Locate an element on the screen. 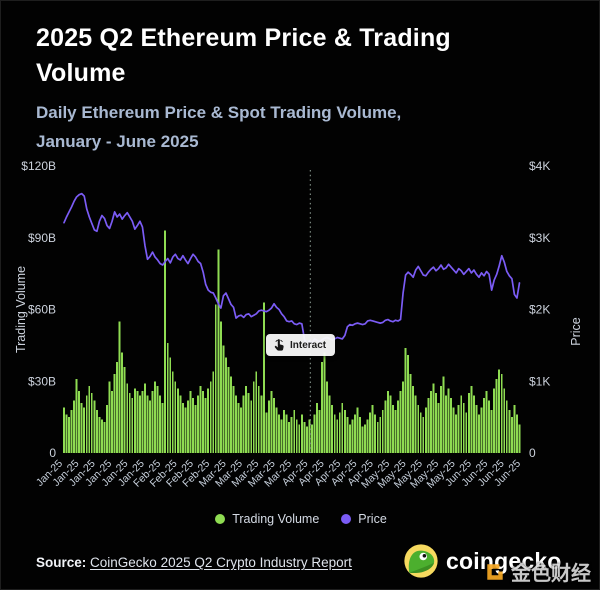 The width and height of the screenshot is (600, 590). interact-button-label: Interact is located at coordinates (308, 345).